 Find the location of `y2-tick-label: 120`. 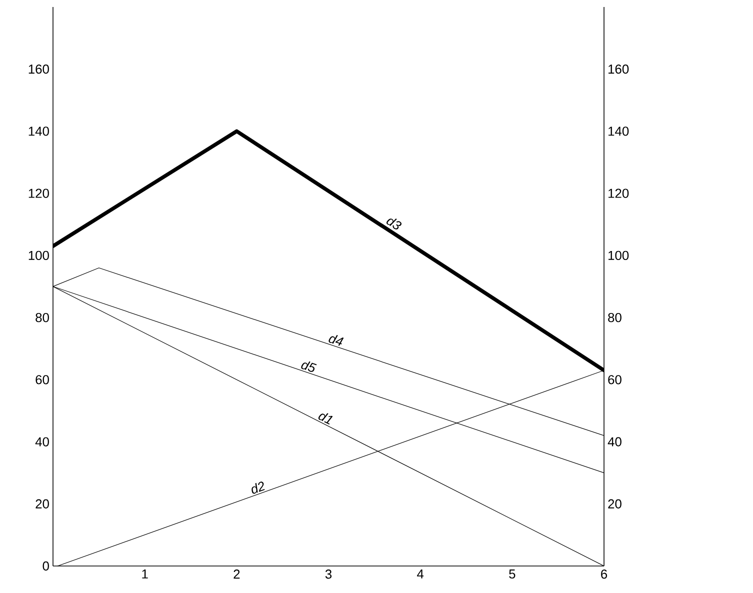

y2-tick-label: 120 is located at coordinates (618, 193).